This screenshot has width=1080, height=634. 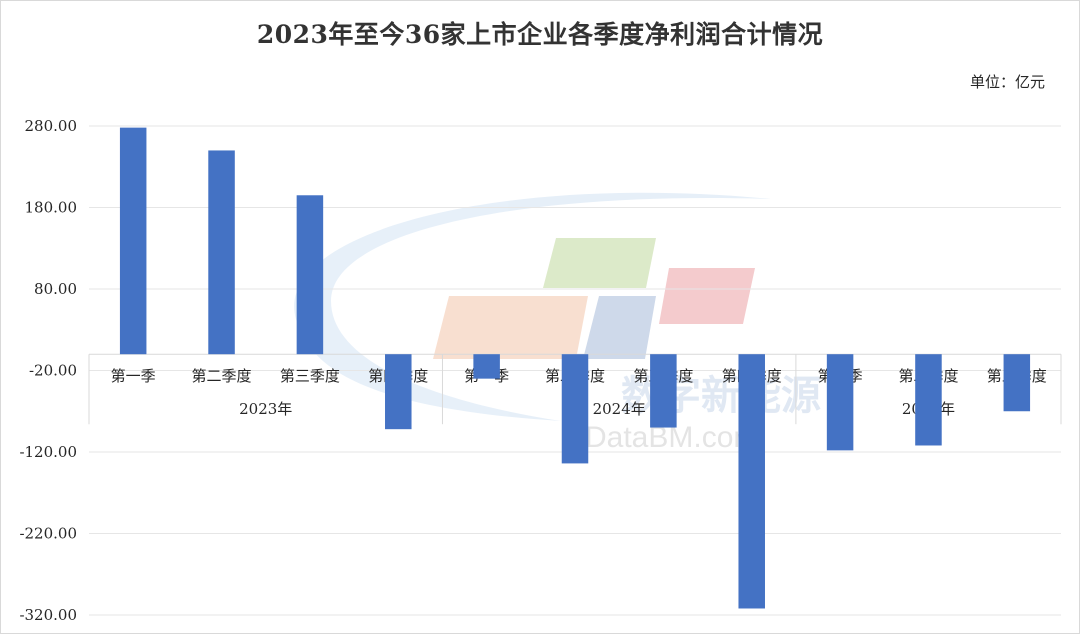 I want to click on x-group-label: 2023年, so click(x=265, y=409).